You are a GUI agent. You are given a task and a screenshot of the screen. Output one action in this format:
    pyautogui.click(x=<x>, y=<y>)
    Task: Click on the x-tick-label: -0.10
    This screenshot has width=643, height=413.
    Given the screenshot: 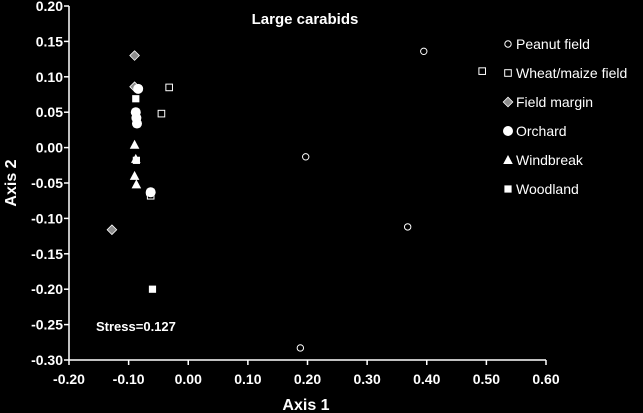 What is the action you would take?
    pyautogui.click(x=129, y=379)
    